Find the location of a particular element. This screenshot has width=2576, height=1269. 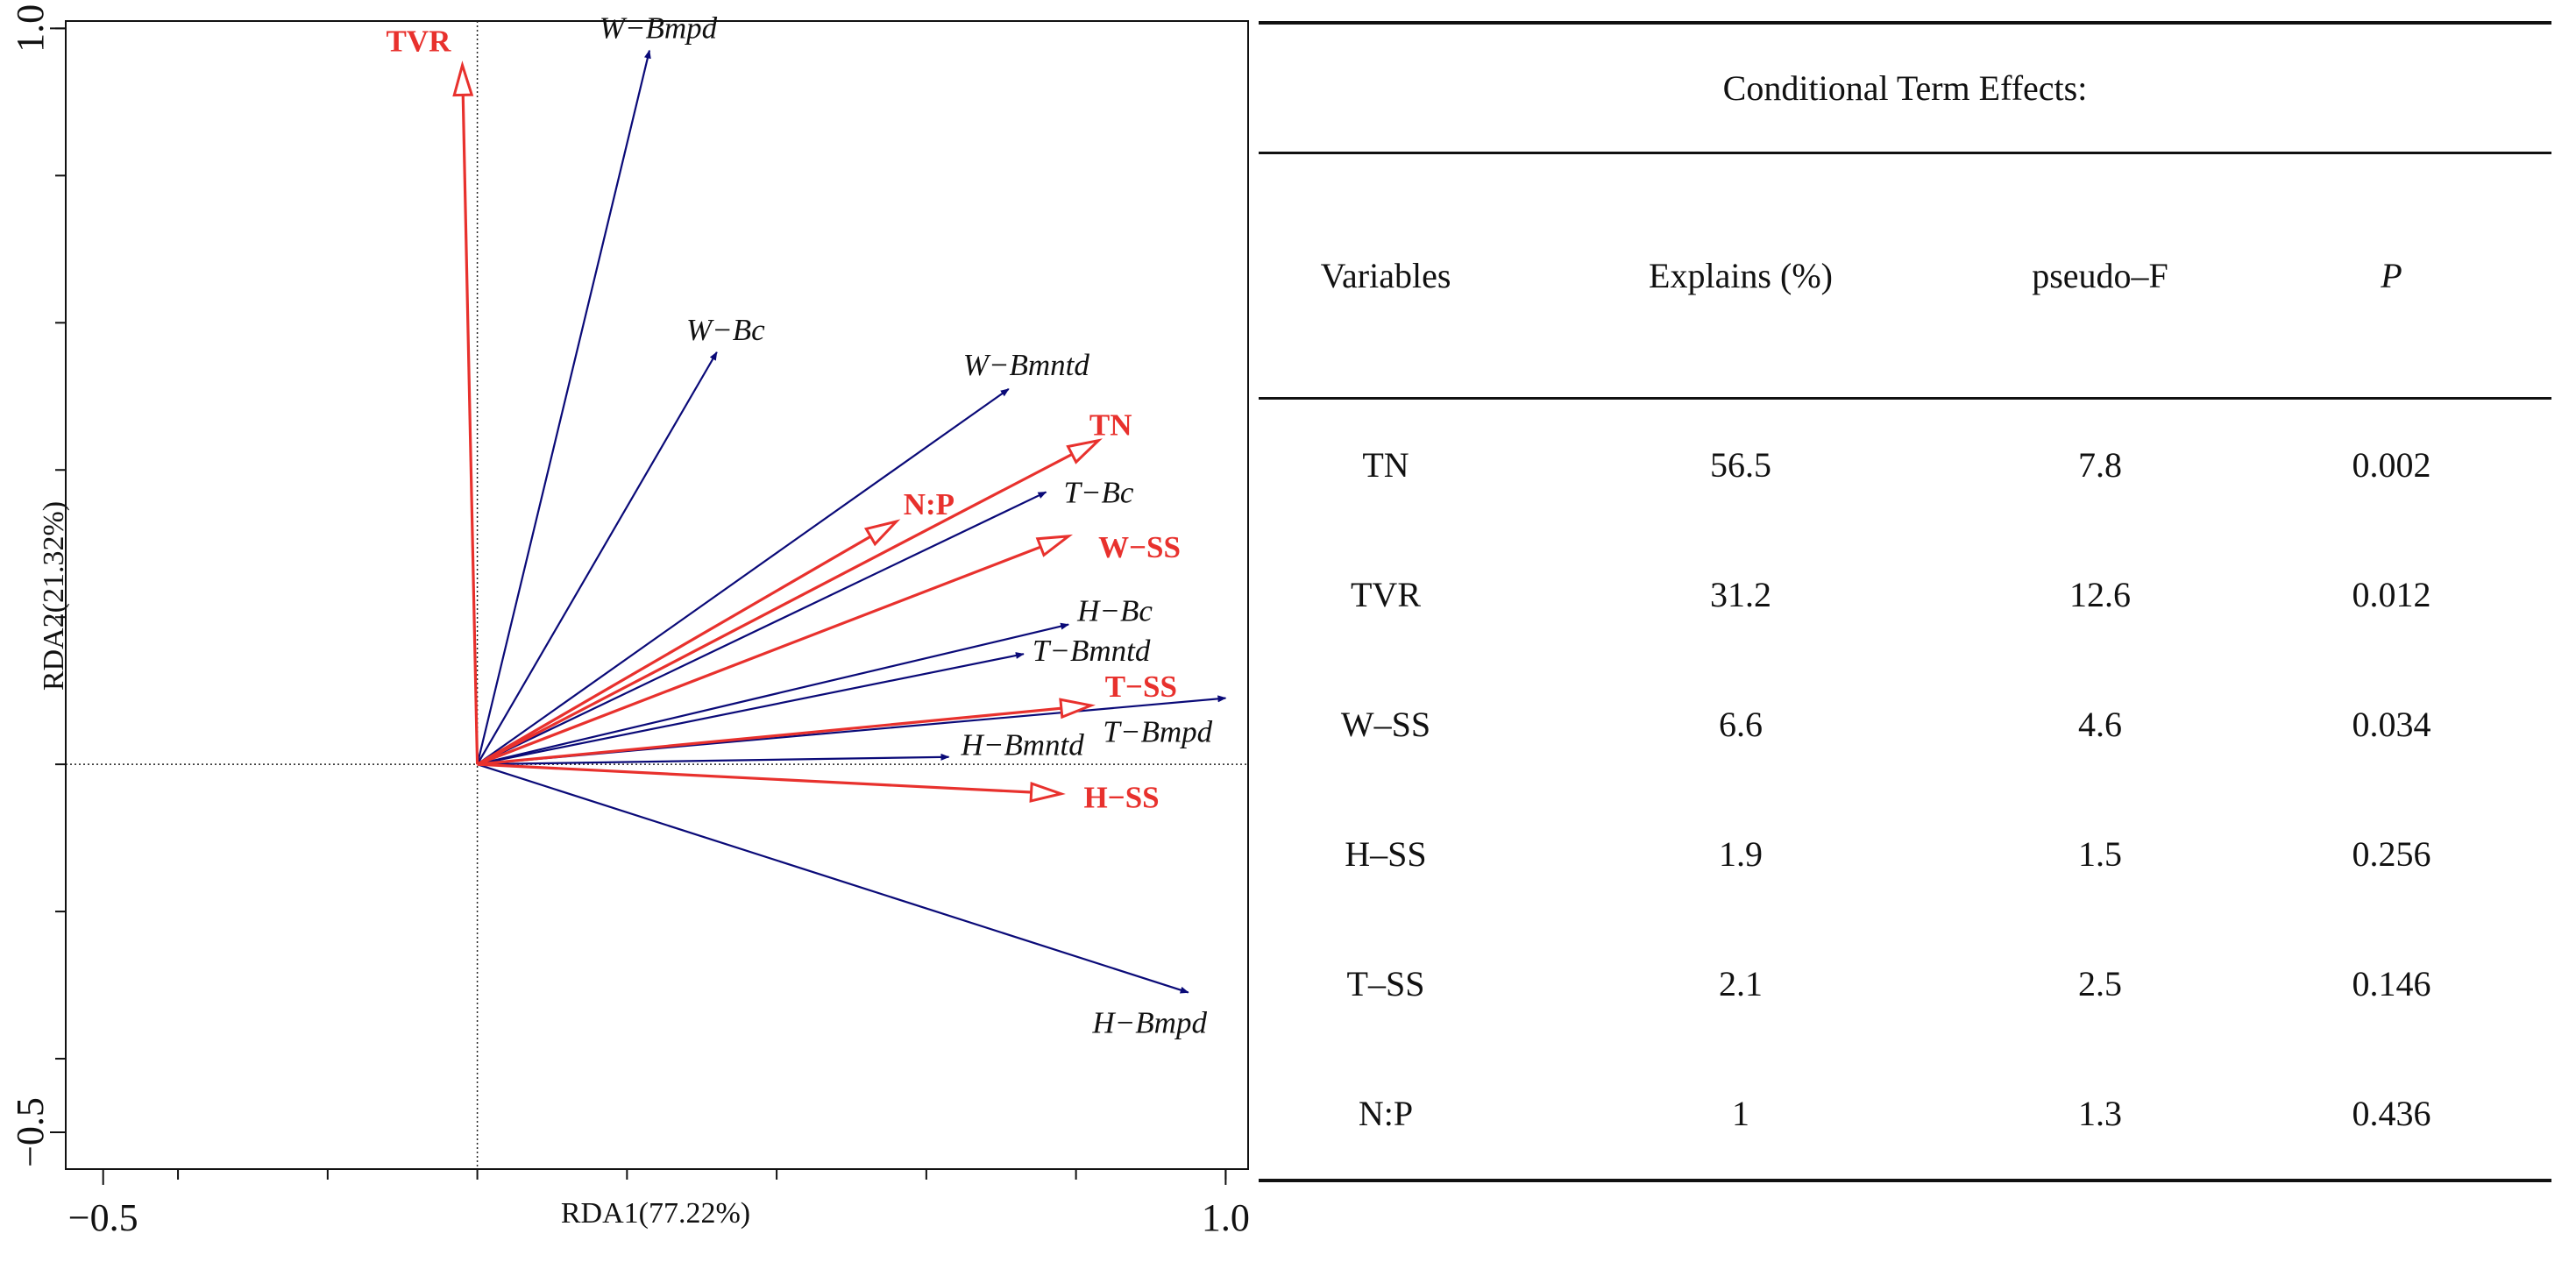

table-cell-p-value: 0.436 is located at coordinates (2391, 1113).